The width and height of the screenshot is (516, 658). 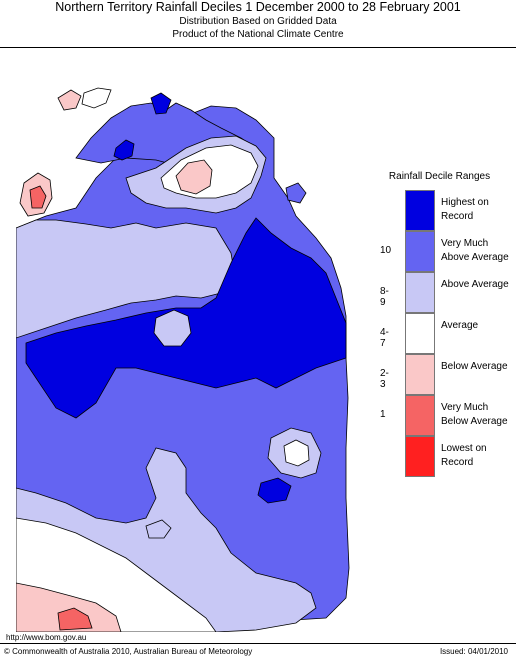 I want to click on source-url: http://www.bom.gov.au, so click(x=46, y=637).